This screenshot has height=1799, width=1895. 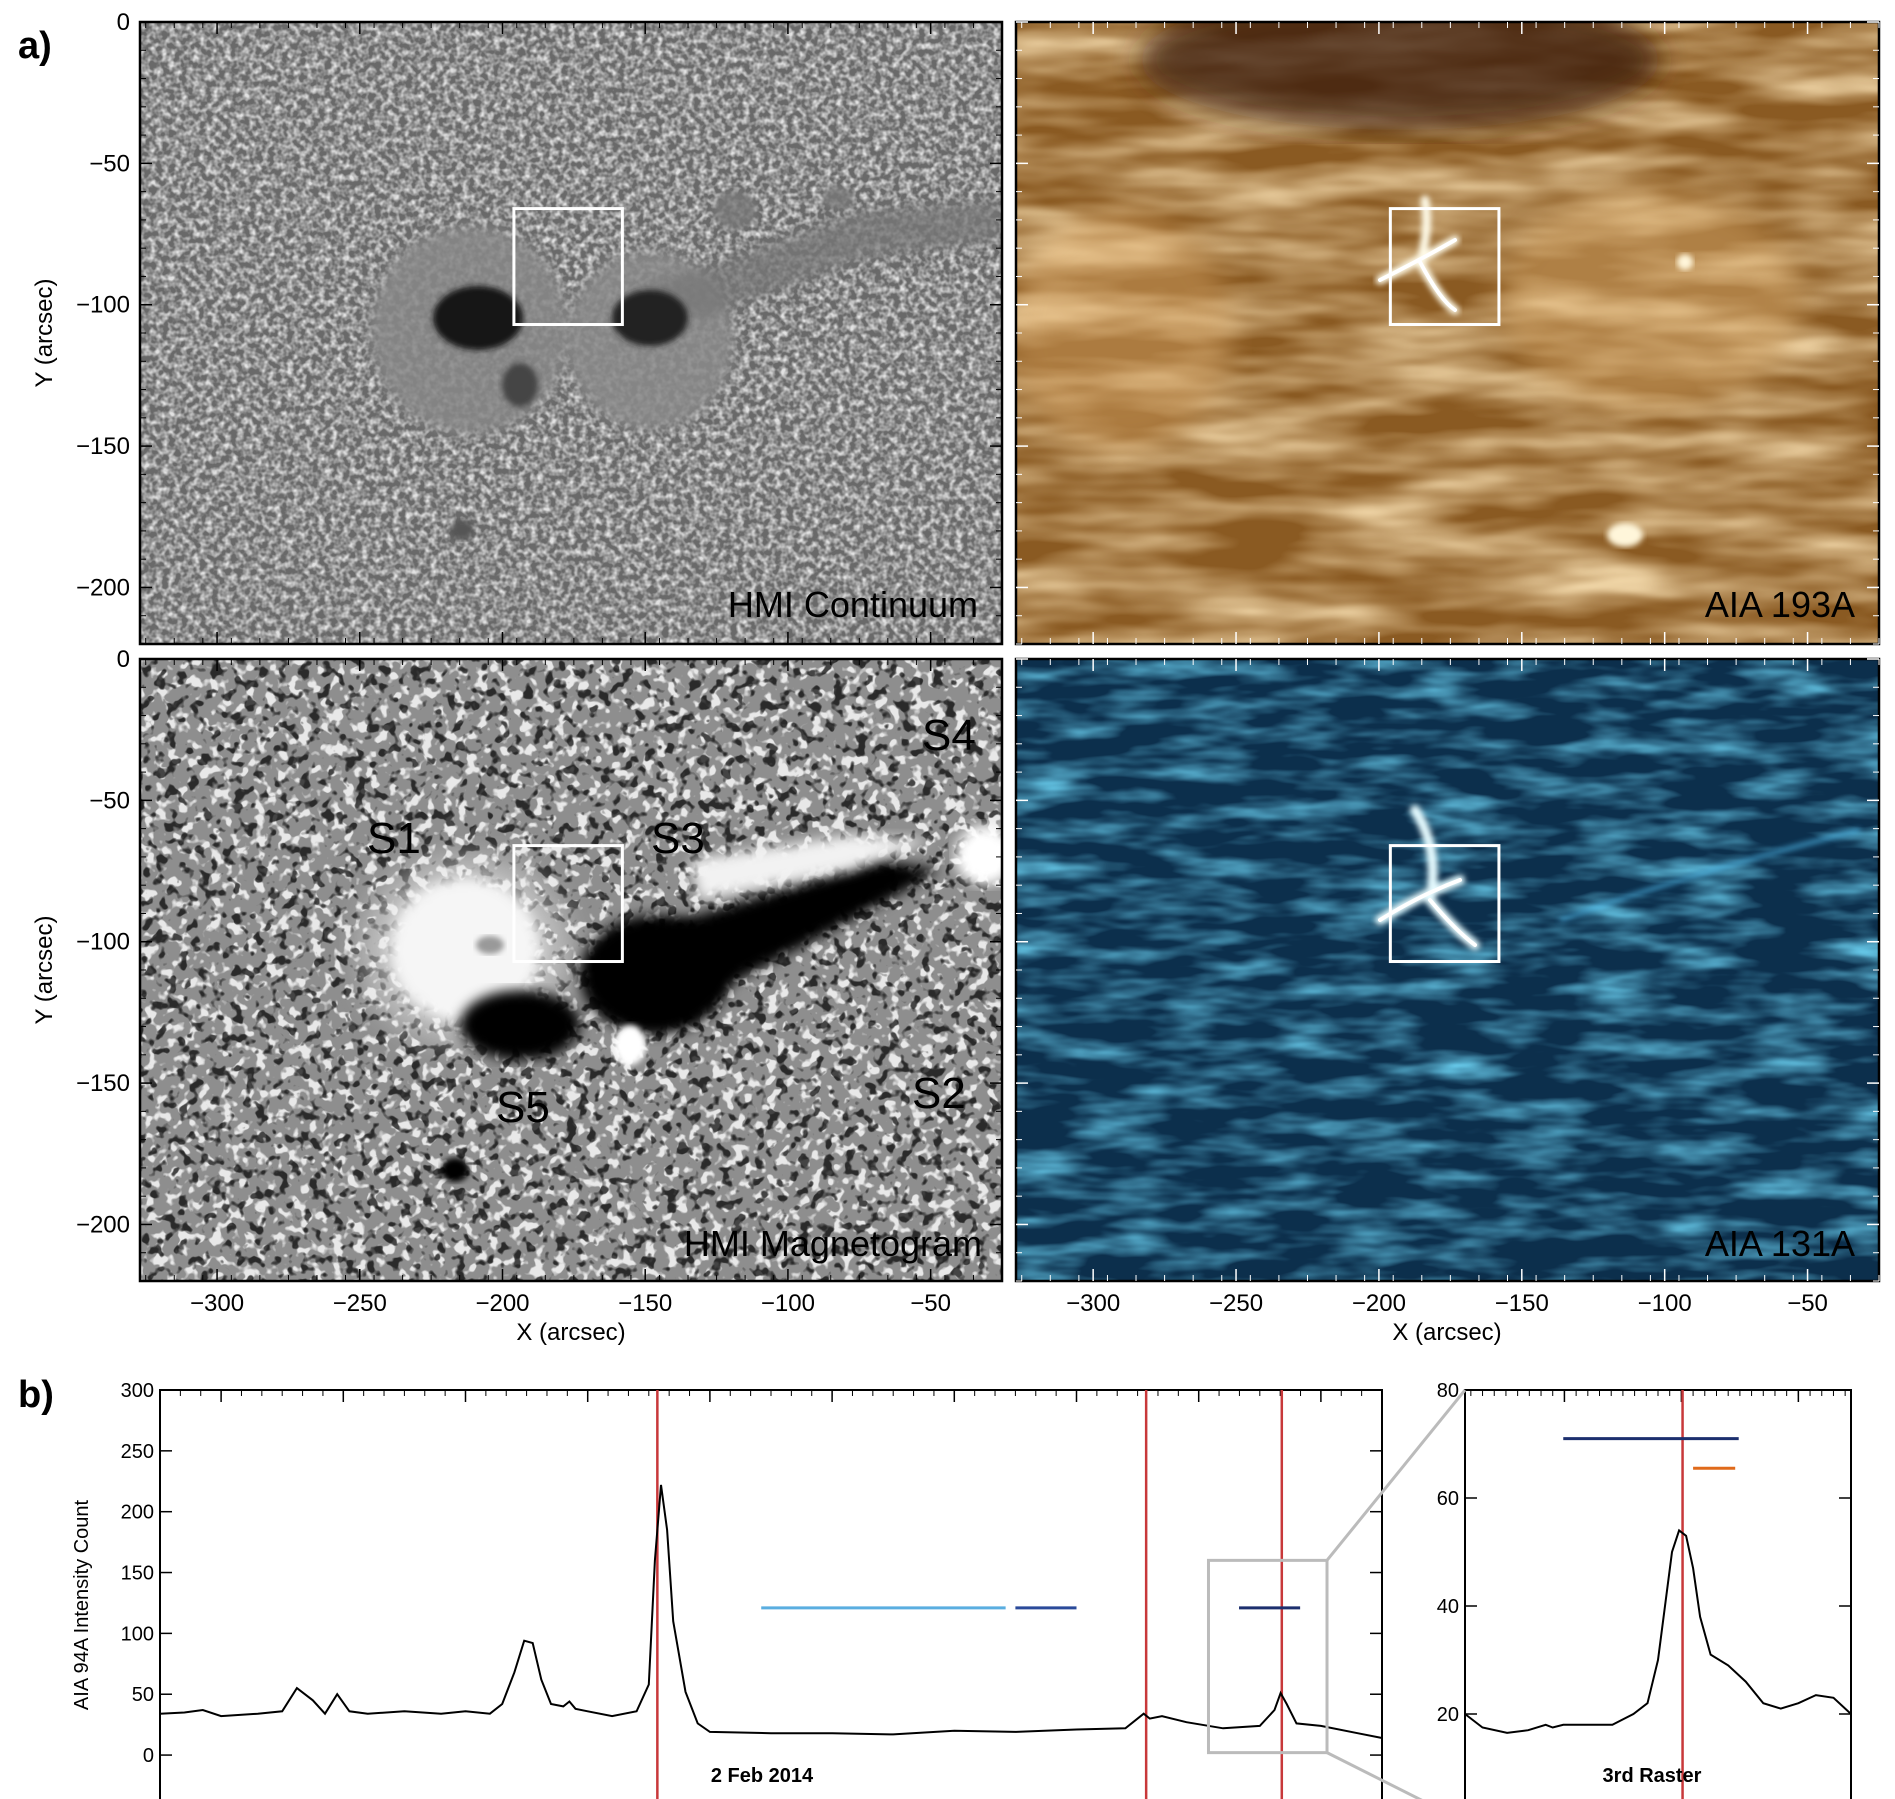 I want to click on y-tick-label: 60, so click(x=1448, y=1499).